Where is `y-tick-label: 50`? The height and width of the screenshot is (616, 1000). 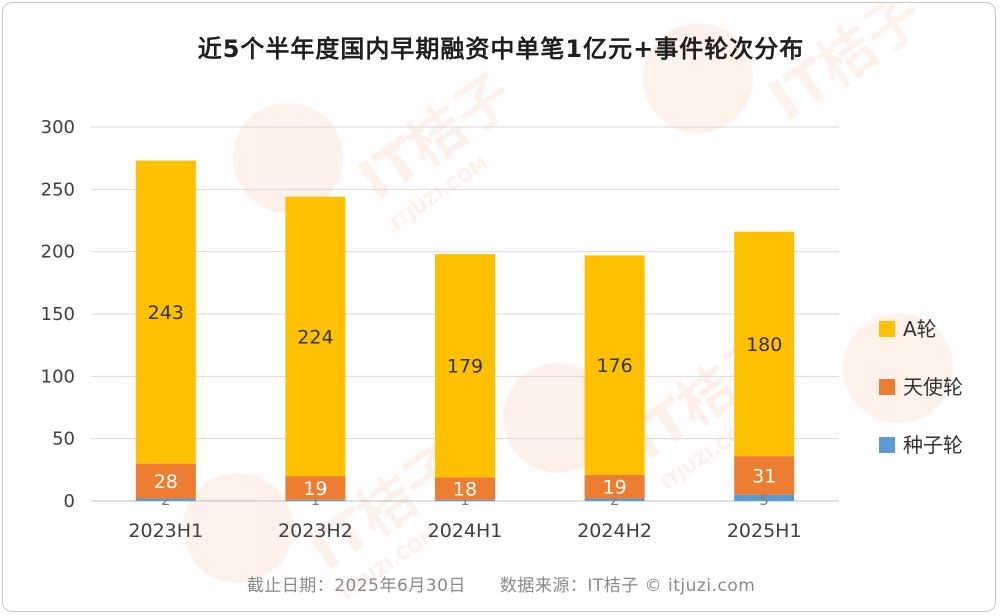 y-tick-label: 50 is located at coordinates (63, 439).